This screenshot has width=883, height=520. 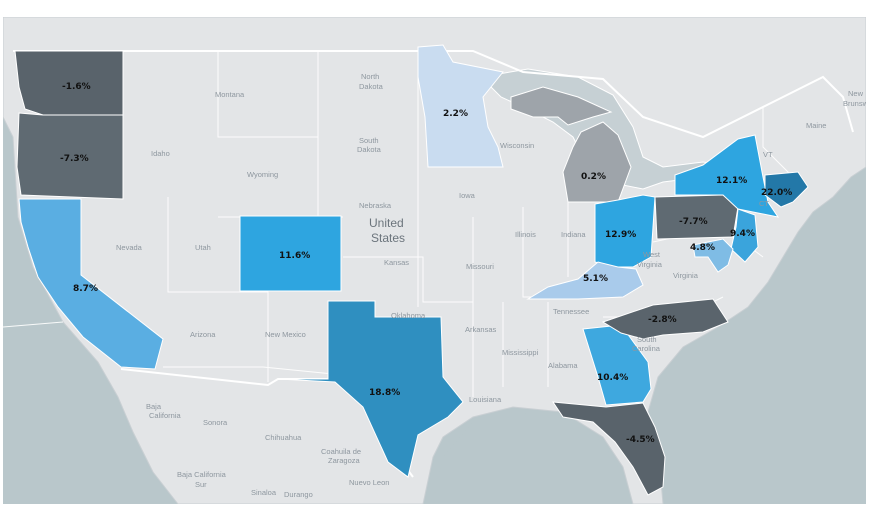 What do you see at coordinates (230, 94) in the screenshot?
I see `place-montana: Montana` at bounding box center [230, 94].